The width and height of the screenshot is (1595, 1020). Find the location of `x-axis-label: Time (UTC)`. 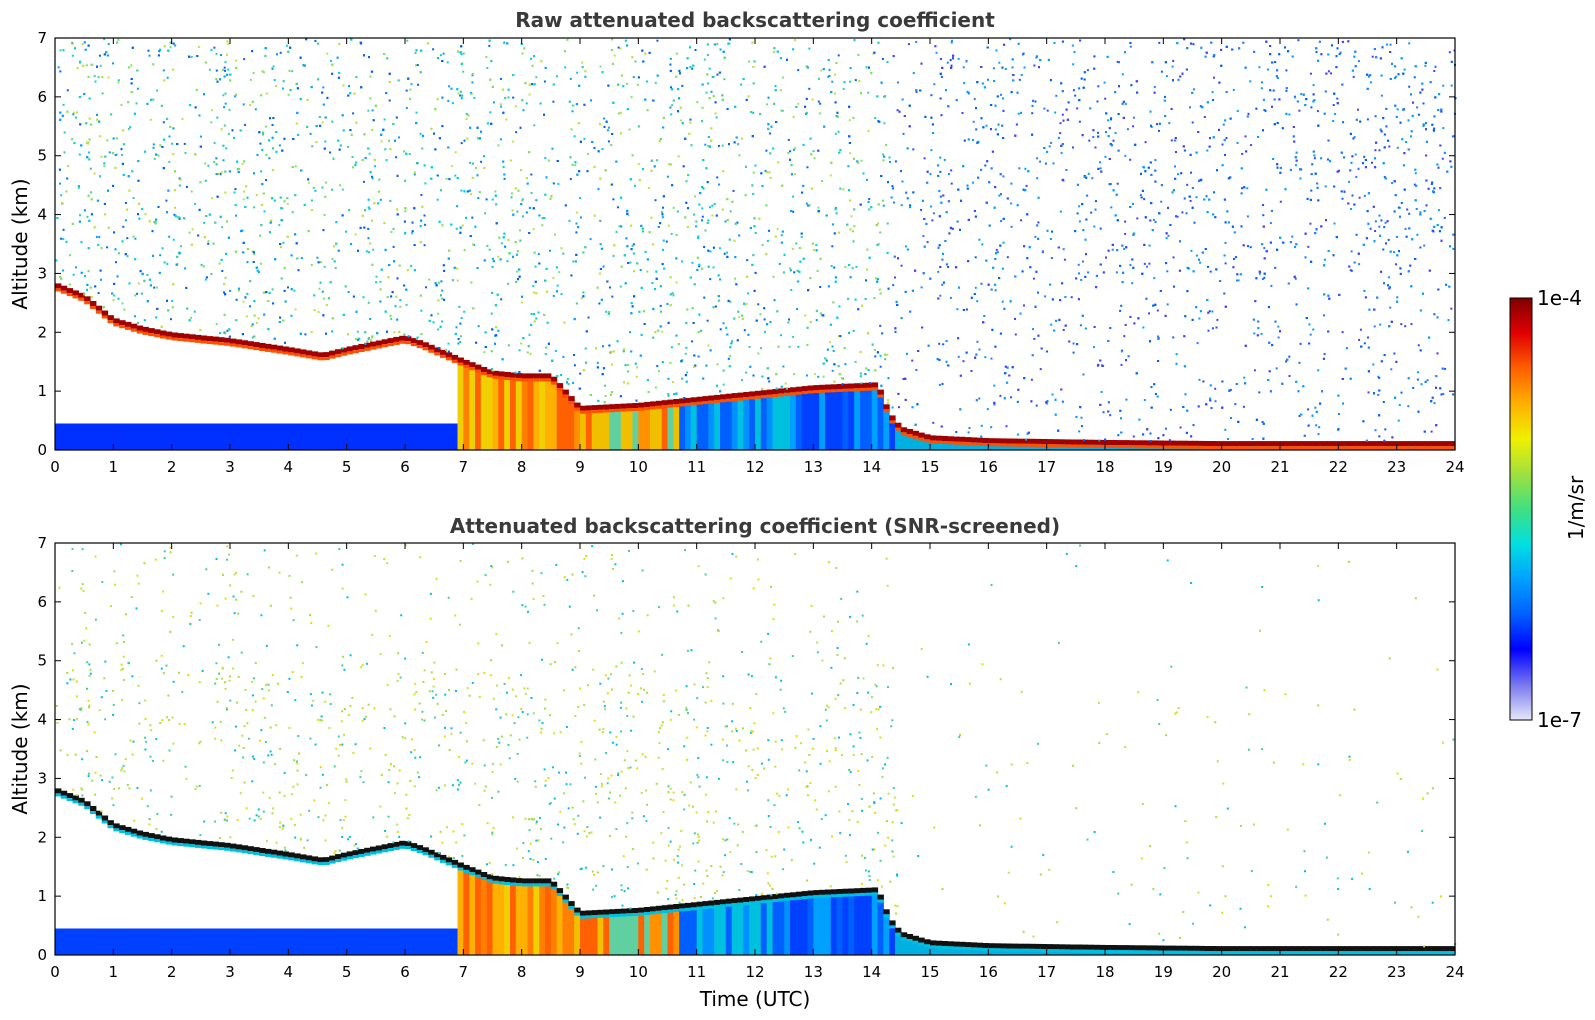

x-axis-label: Time (UTC) is located at coordinates (755, 999).